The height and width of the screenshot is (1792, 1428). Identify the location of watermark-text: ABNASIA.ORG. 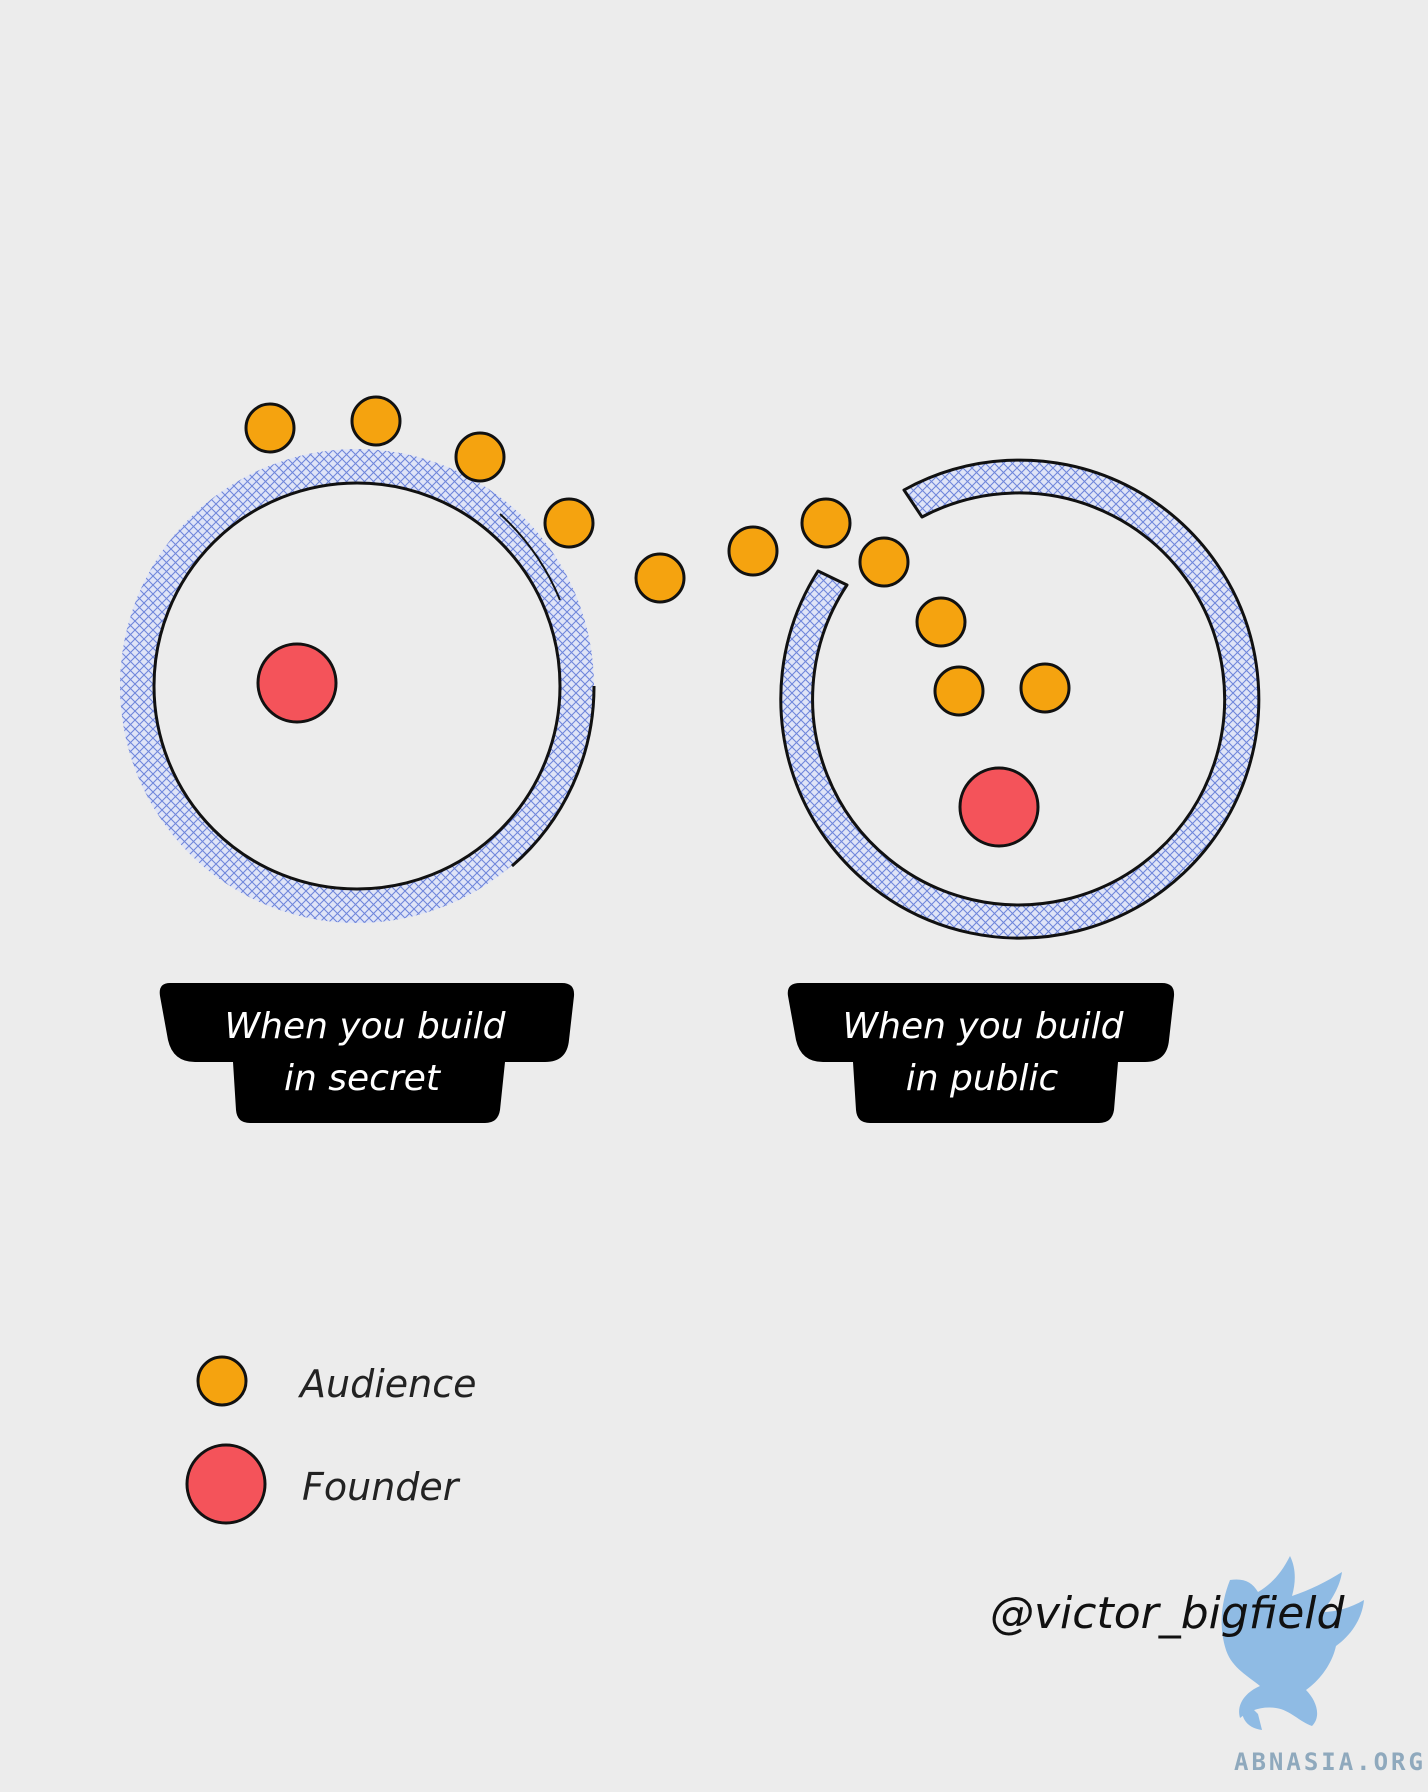
(1330, 1762).